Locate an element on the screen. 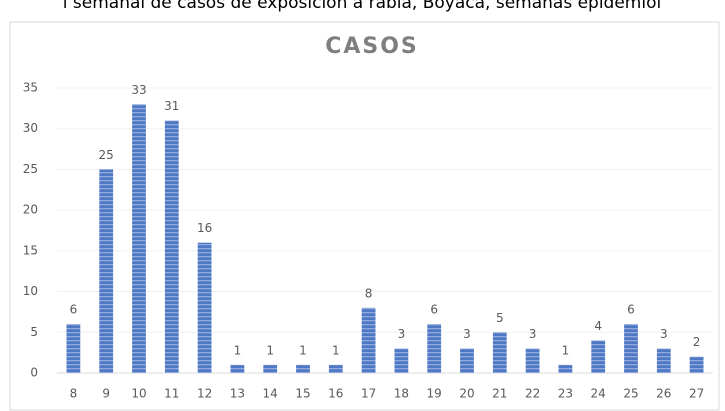  x-tick-label: 11 is located at coordinates (171, 394).